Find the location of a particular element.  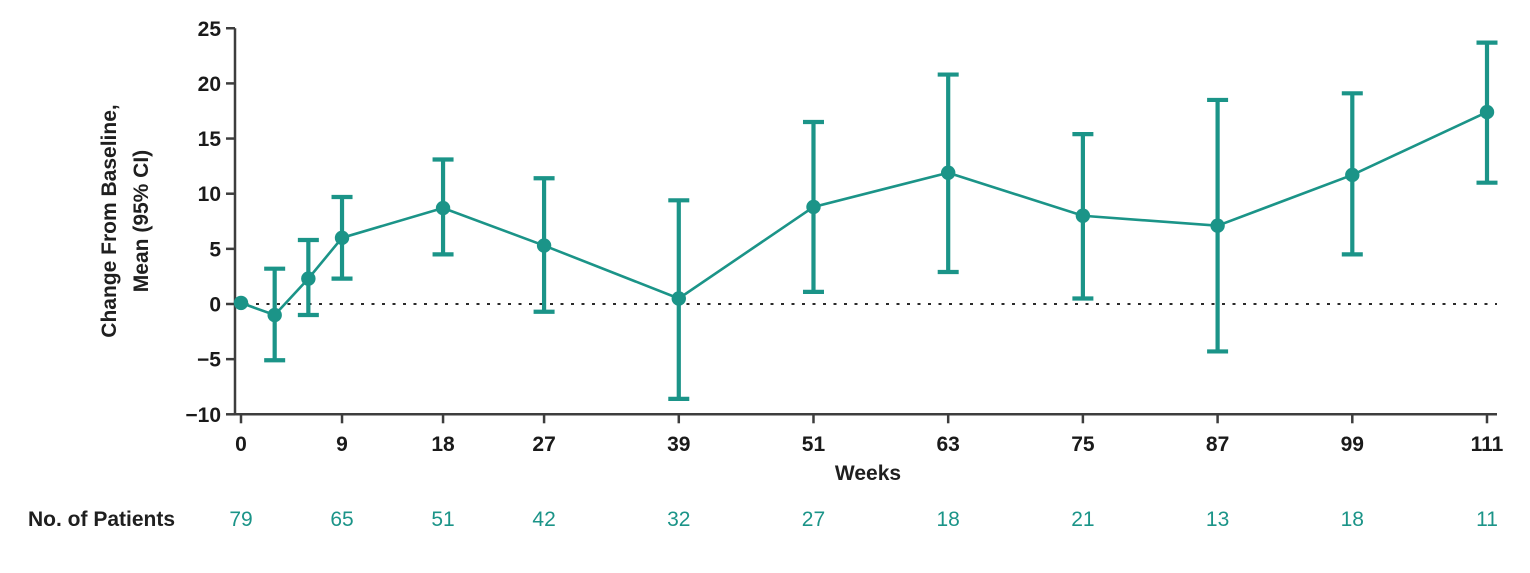

y-tick-label: 15 is located at coordinates (210, 139).